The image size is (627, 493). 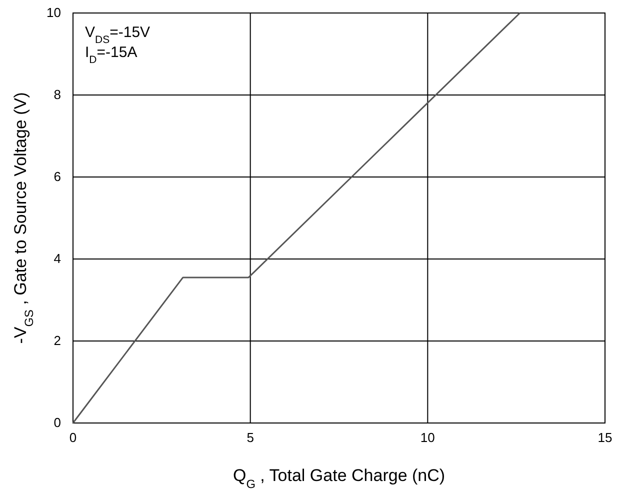 I want to click on annotation: I$_{D}$=-15A, so click(x=111, y=55).